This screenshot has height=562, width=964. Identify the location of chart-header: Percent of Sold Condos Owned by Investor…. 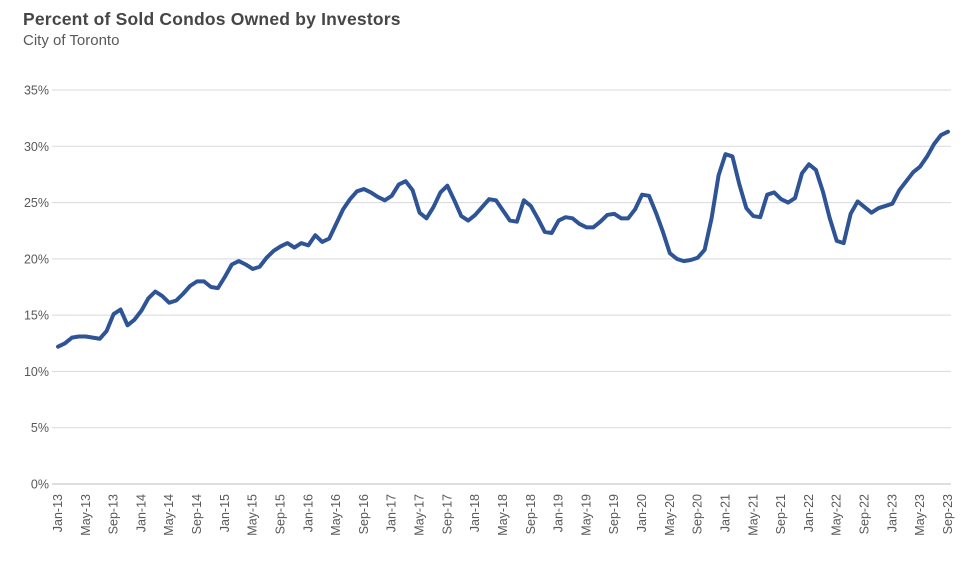
(212, 29).